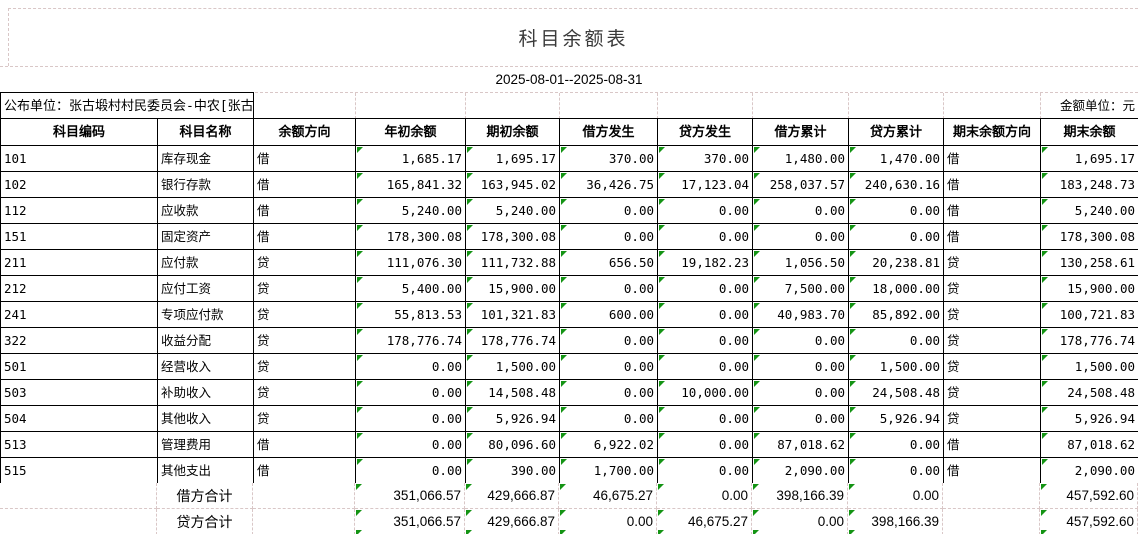  Describe the element at coordinates (79, 211) in the screenshot. I see `cell-subject-code: 112` at that location.